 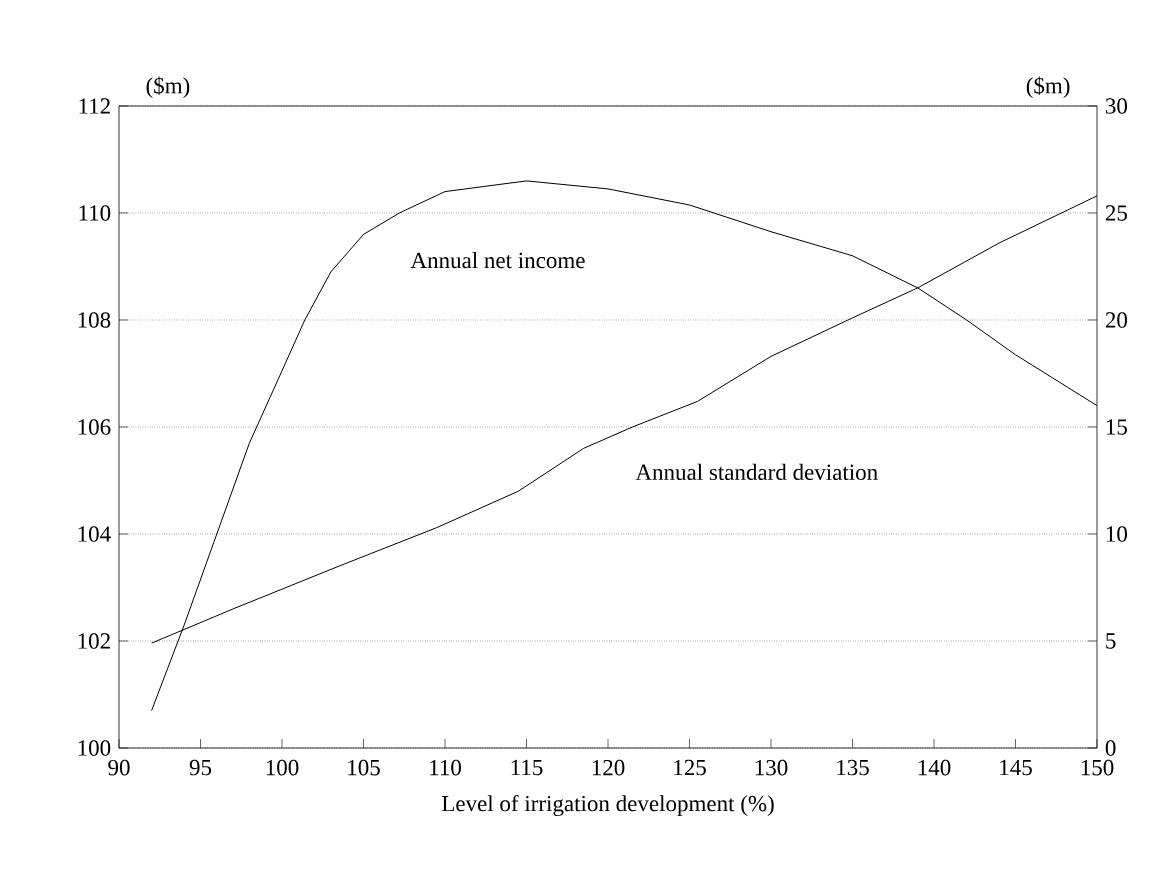 I want to click on y2-tick-label: 30, so click(x=1116, y=106).